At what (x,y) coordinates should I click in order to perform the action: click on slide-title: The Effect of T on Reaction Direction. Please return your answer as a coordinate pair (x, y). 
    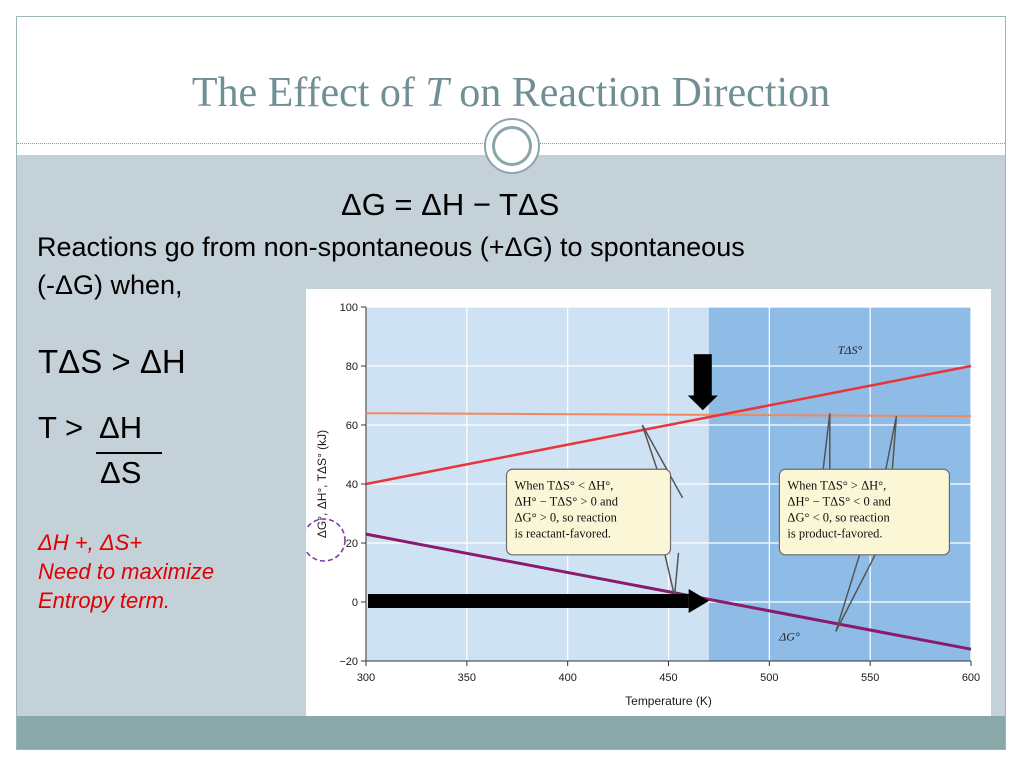
    Looking at the image, I should click on (511, 93).